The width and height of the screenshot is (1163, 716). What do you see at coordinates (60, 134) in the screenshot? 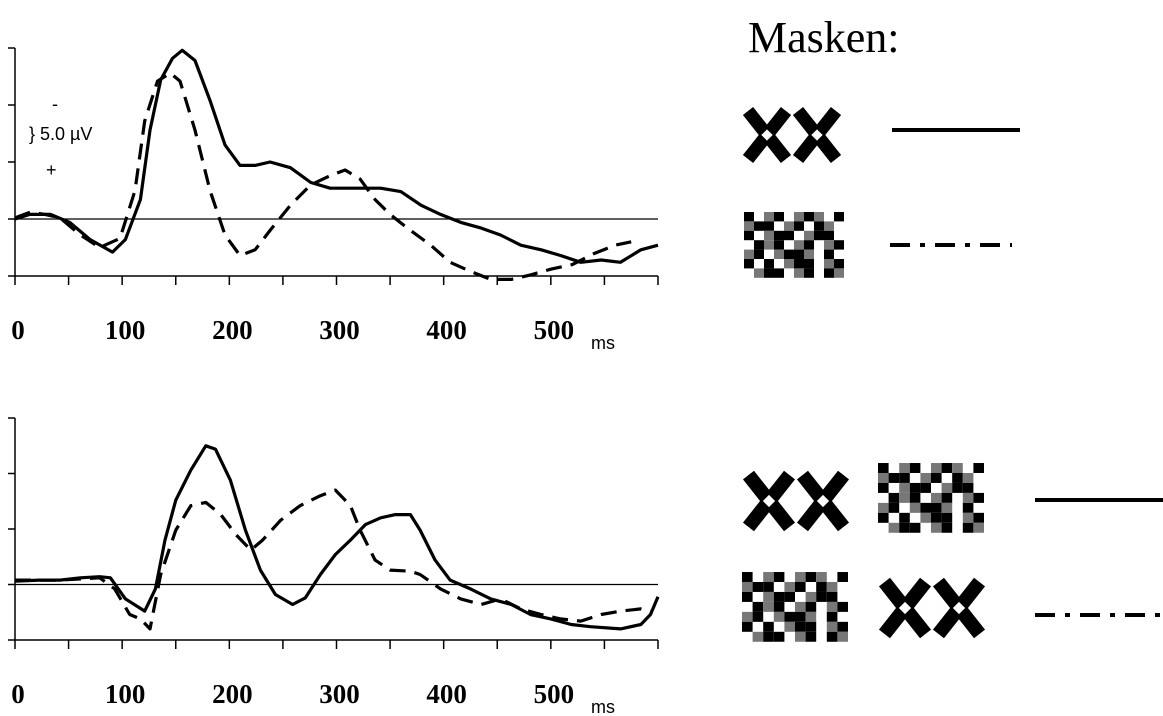
I see `scale-annotation: } 5.0 µV` at bounding box center [60, 134].